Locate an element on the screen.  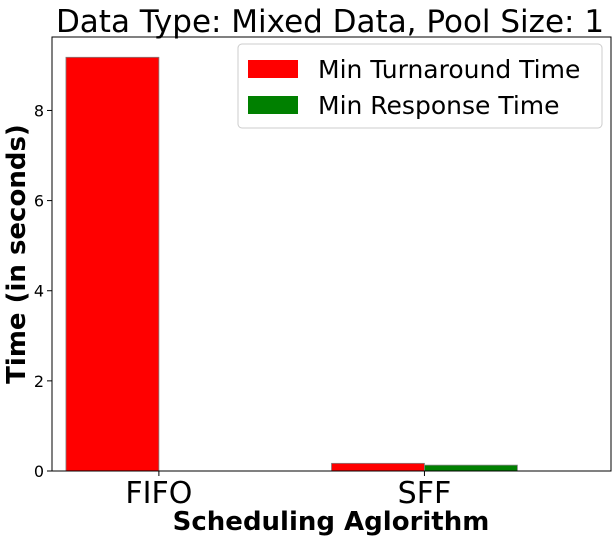
x-tick-label-sff: SFF is located at coordinates (425, 493).